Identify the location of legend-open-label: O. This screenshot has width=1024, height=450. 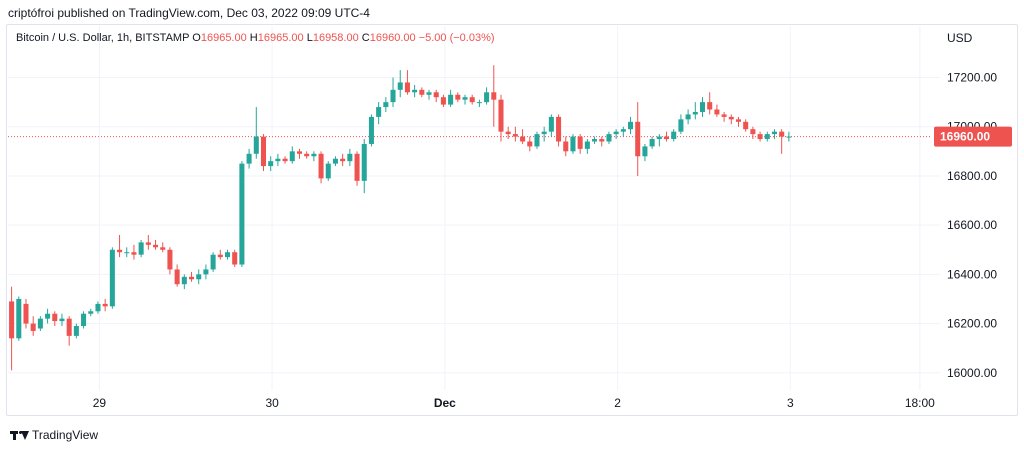
(196, 38).